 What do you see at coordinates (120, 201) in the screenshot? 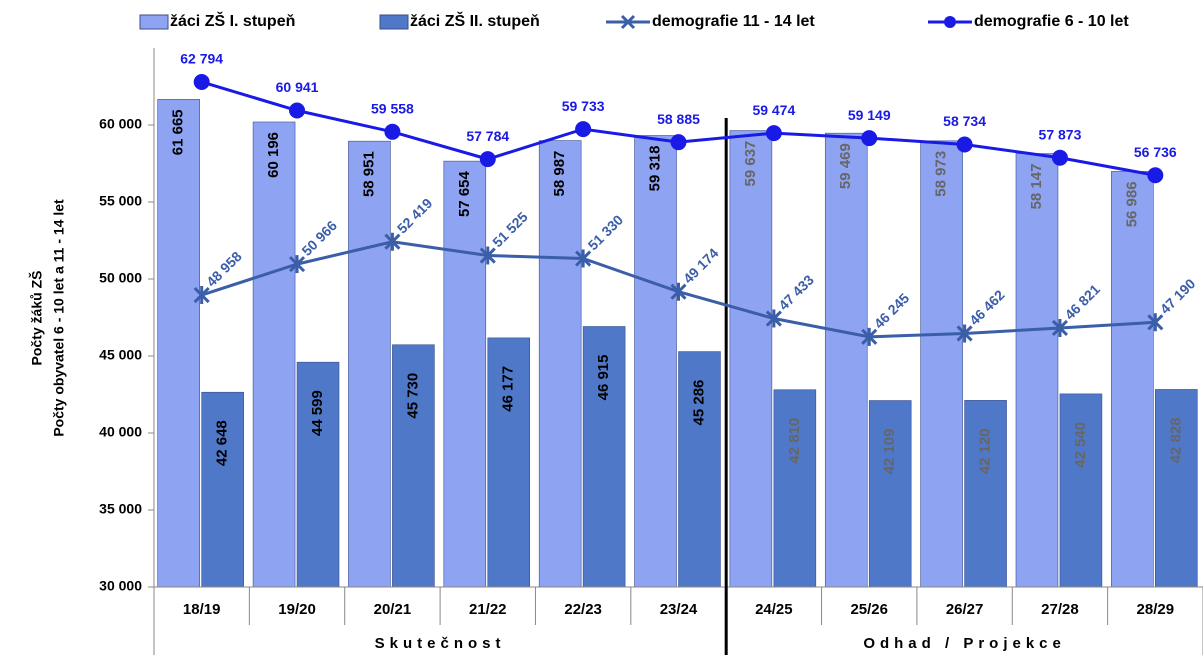
I see `y-tick-label: 55 000` at bounding box center [120, 201].